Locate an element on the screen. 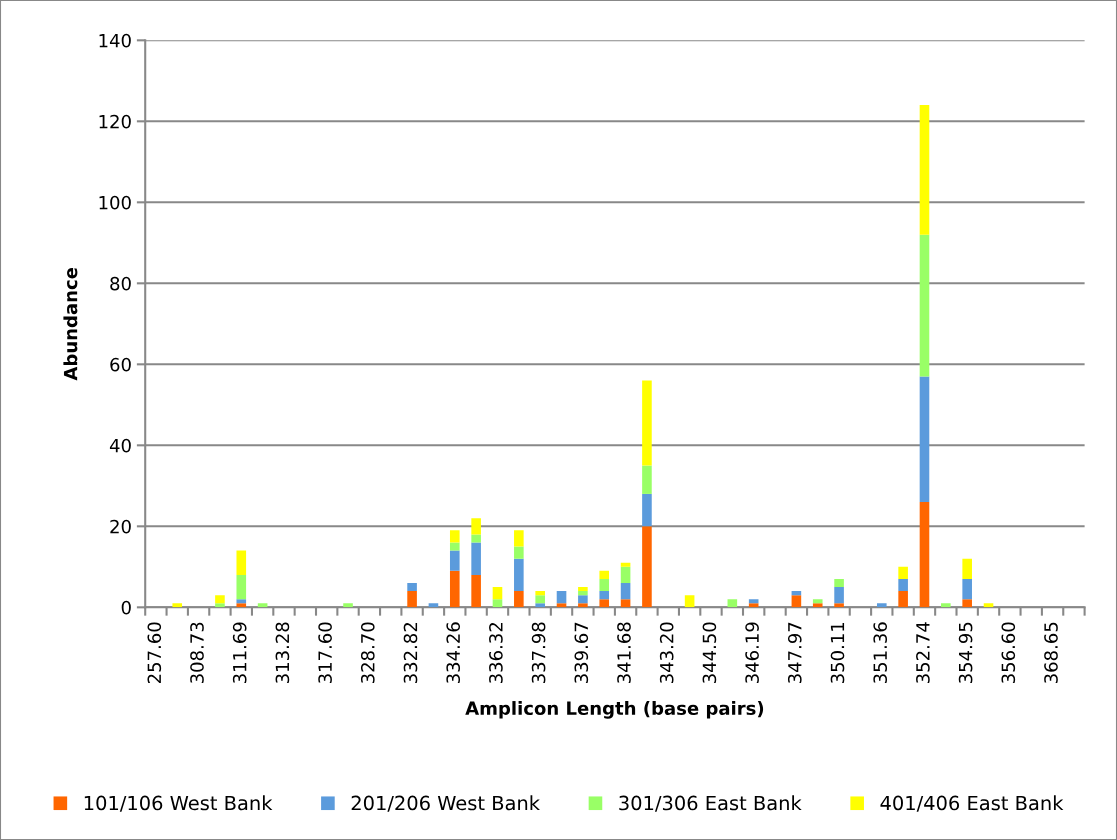  x-tick-label: 368.65 is located at coordinates (1051, 653).